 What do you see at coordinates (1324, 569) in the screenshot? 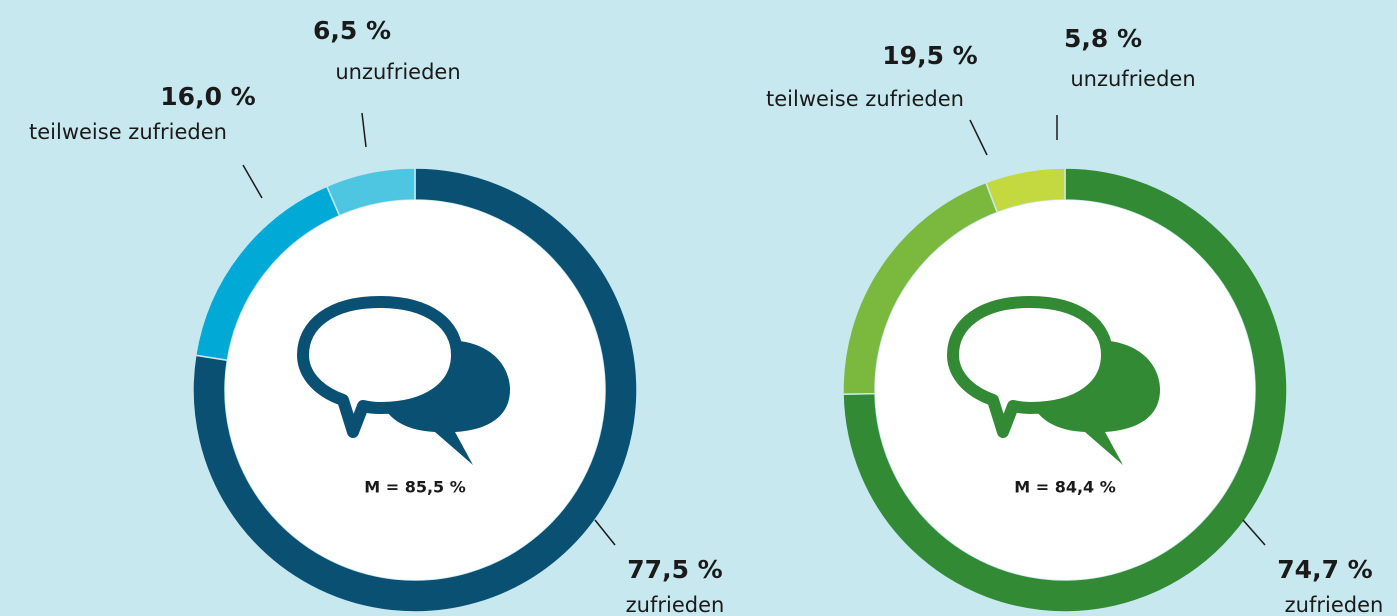
I see `value-label: 74,7 %` at bounding box center [1324, 569].